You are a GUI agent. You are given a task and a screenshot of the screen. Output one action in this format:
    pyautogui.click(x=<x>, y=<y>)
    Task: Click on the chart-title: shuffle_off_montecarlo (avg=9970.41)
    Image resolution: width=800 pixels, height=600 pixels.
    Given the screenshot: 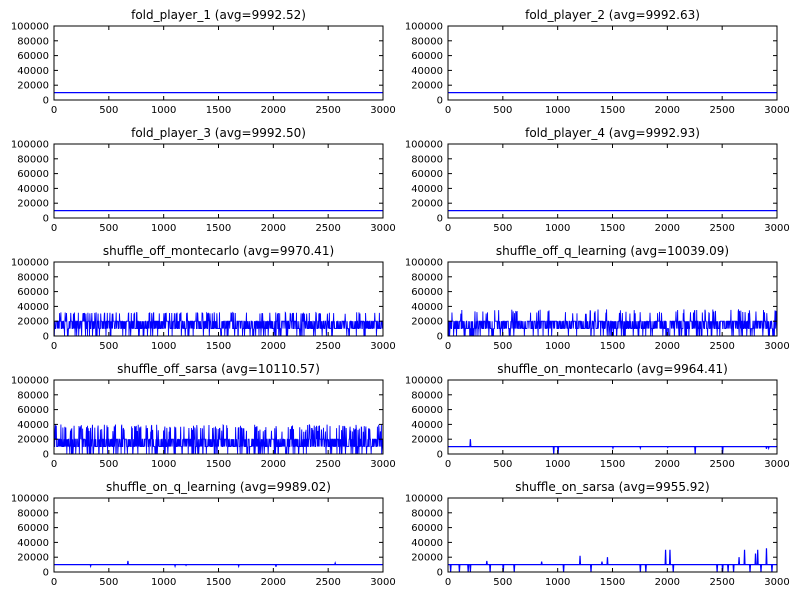 What is the action you would take?
    pyautogui.click(x=218, y=251)
    